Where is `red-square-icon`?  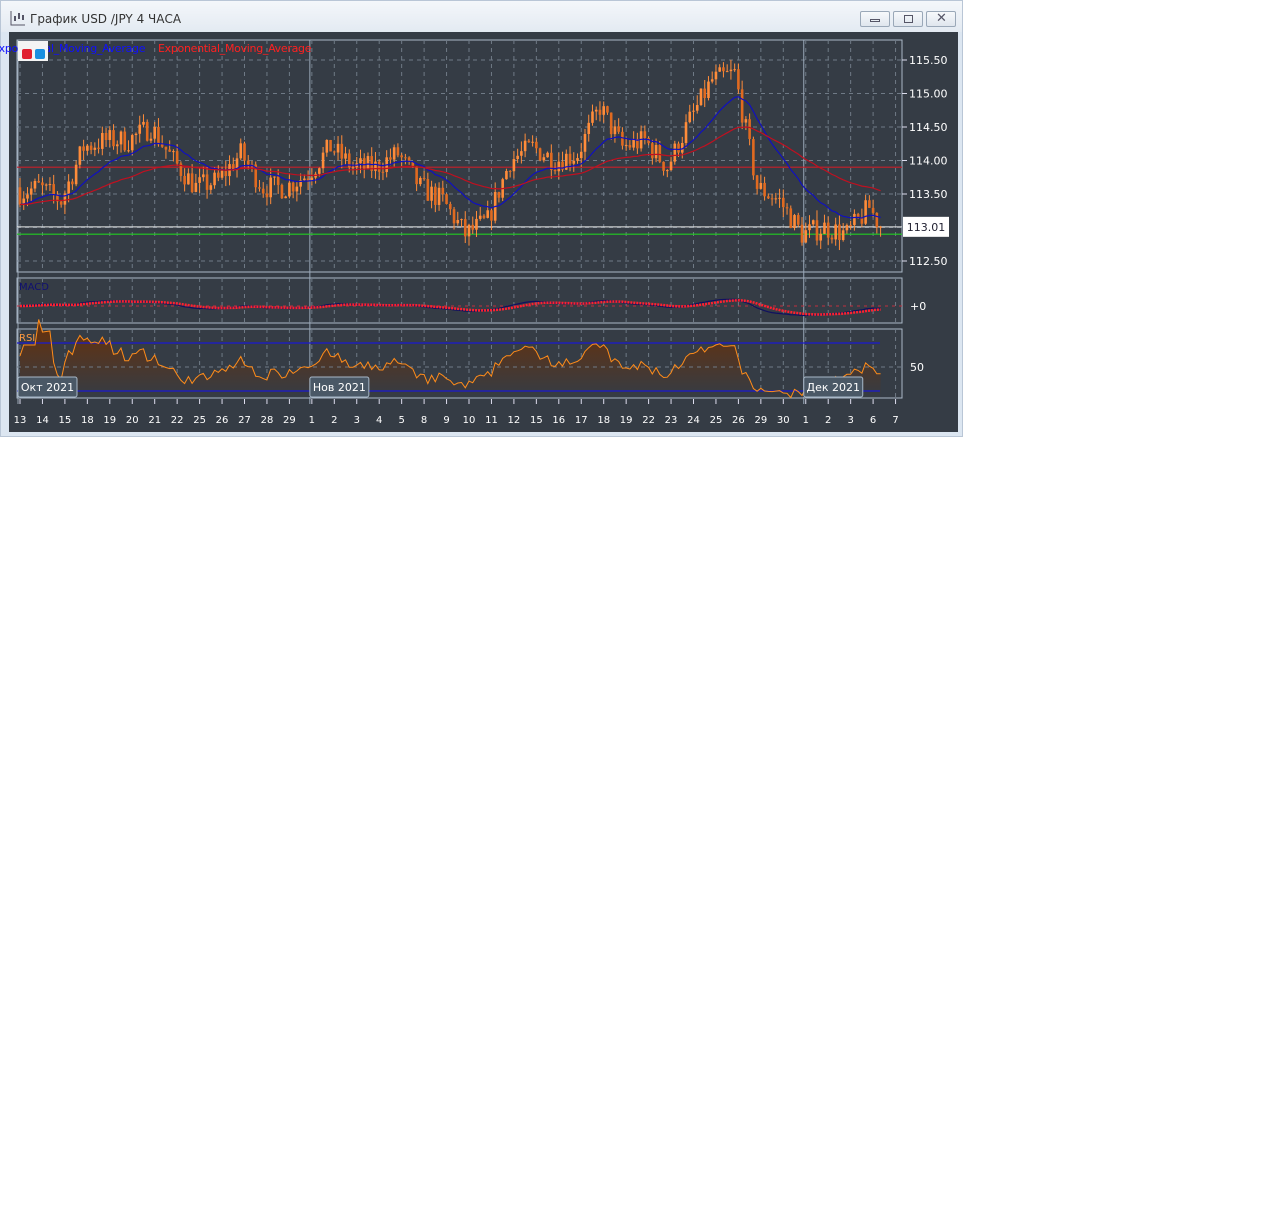 red-square-icon is located at coordinates (27, 54).